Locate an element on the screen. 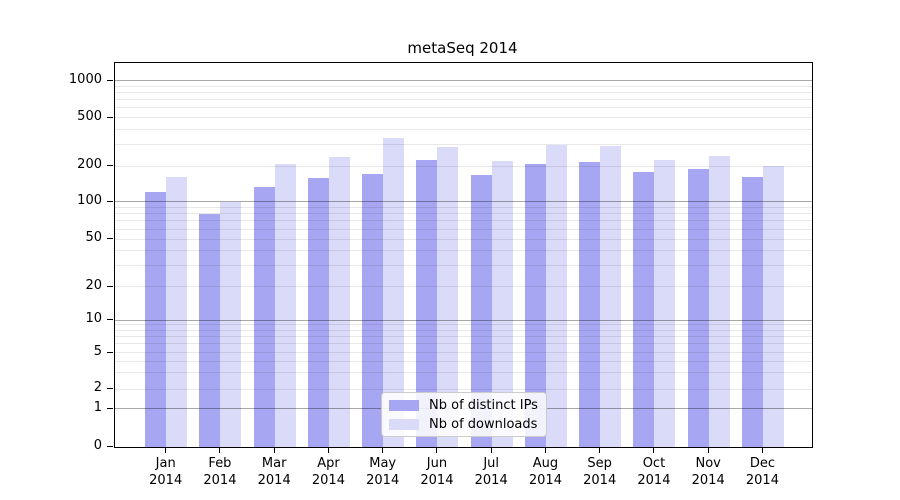  x-tick-label: May 2014 is located at coordinates (383, 472).